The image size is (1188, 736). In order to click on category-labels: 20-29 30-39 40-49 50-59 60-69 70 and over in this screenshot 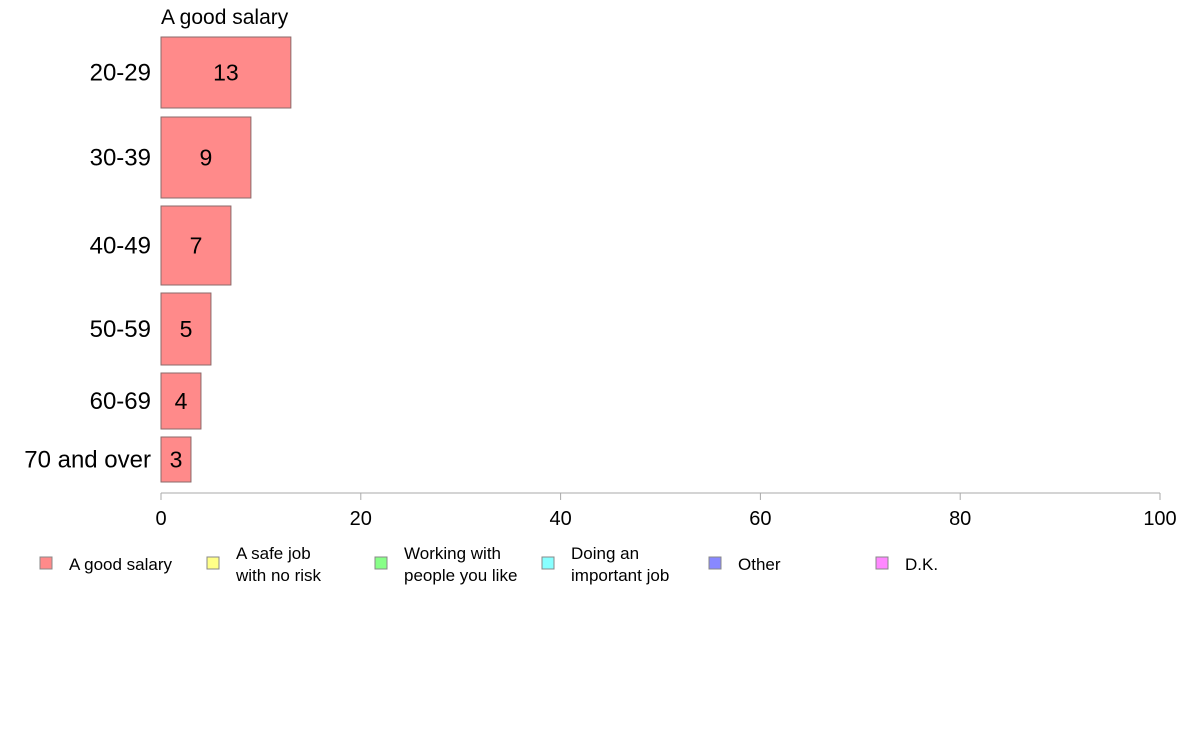, I will do `click(87, 267)`.